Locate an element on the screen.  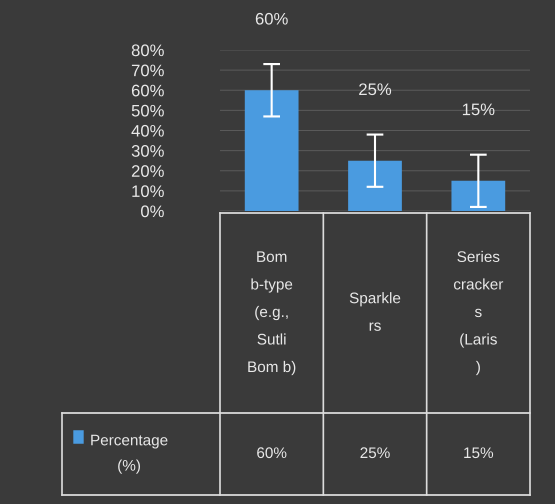
y-tick-label: 80% is located at coordinates (148, 50).